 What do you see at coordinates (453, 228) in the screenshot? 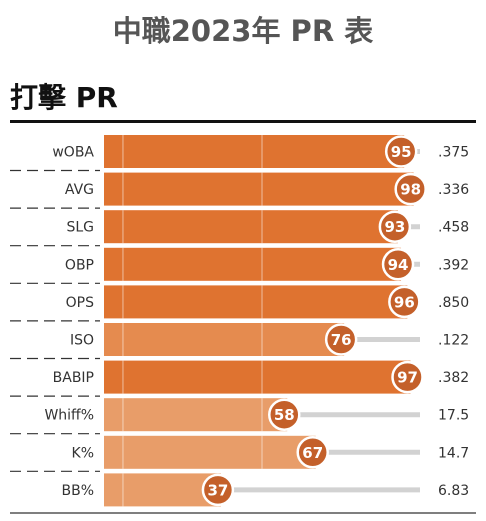
I see `stat-value: .458` at bounding box center [453, 228].